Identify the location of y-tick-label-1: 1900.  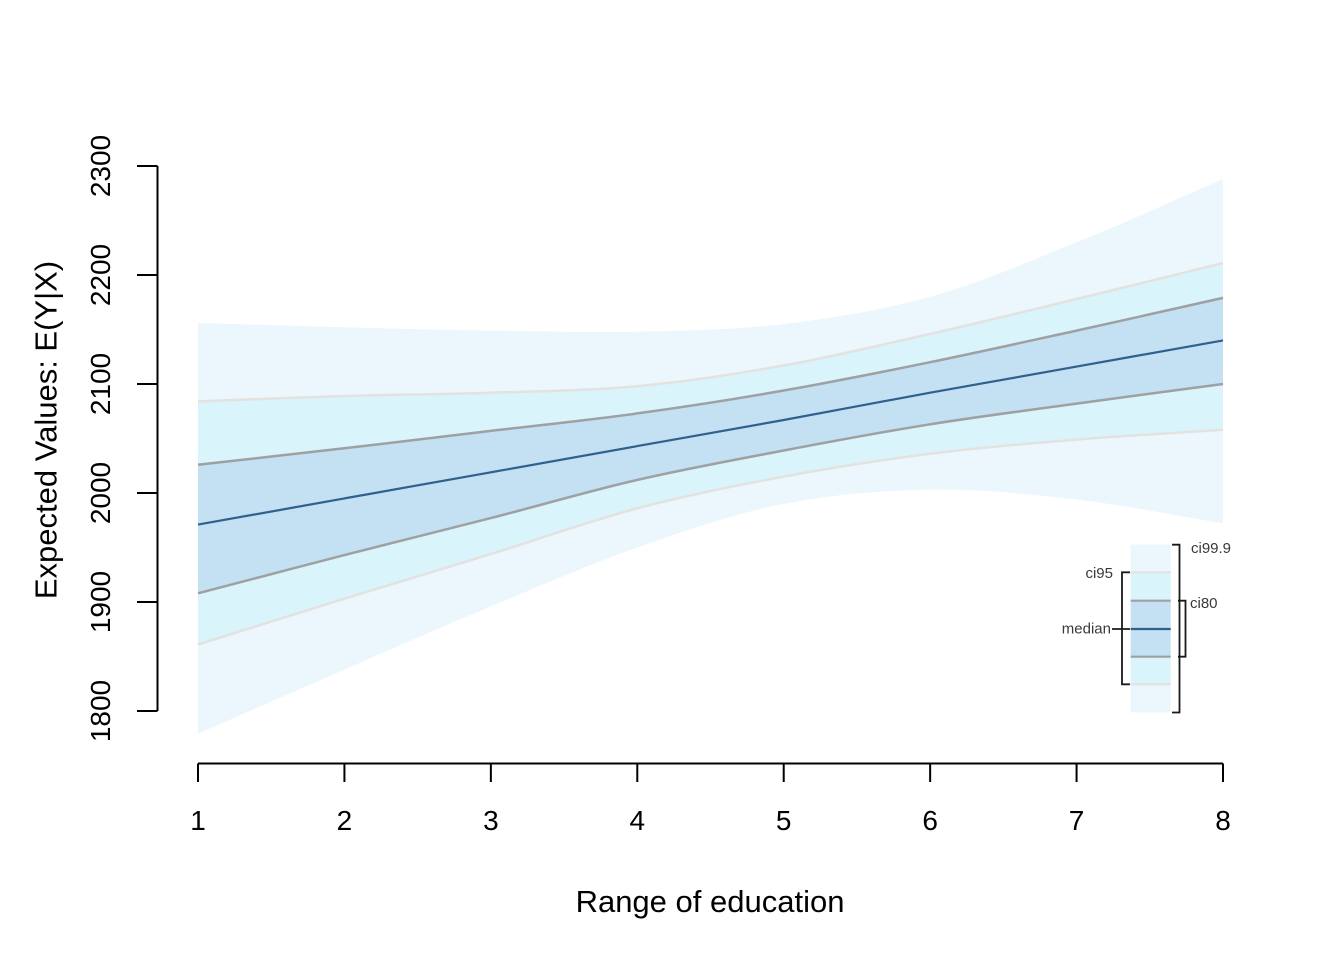
(100, 602).